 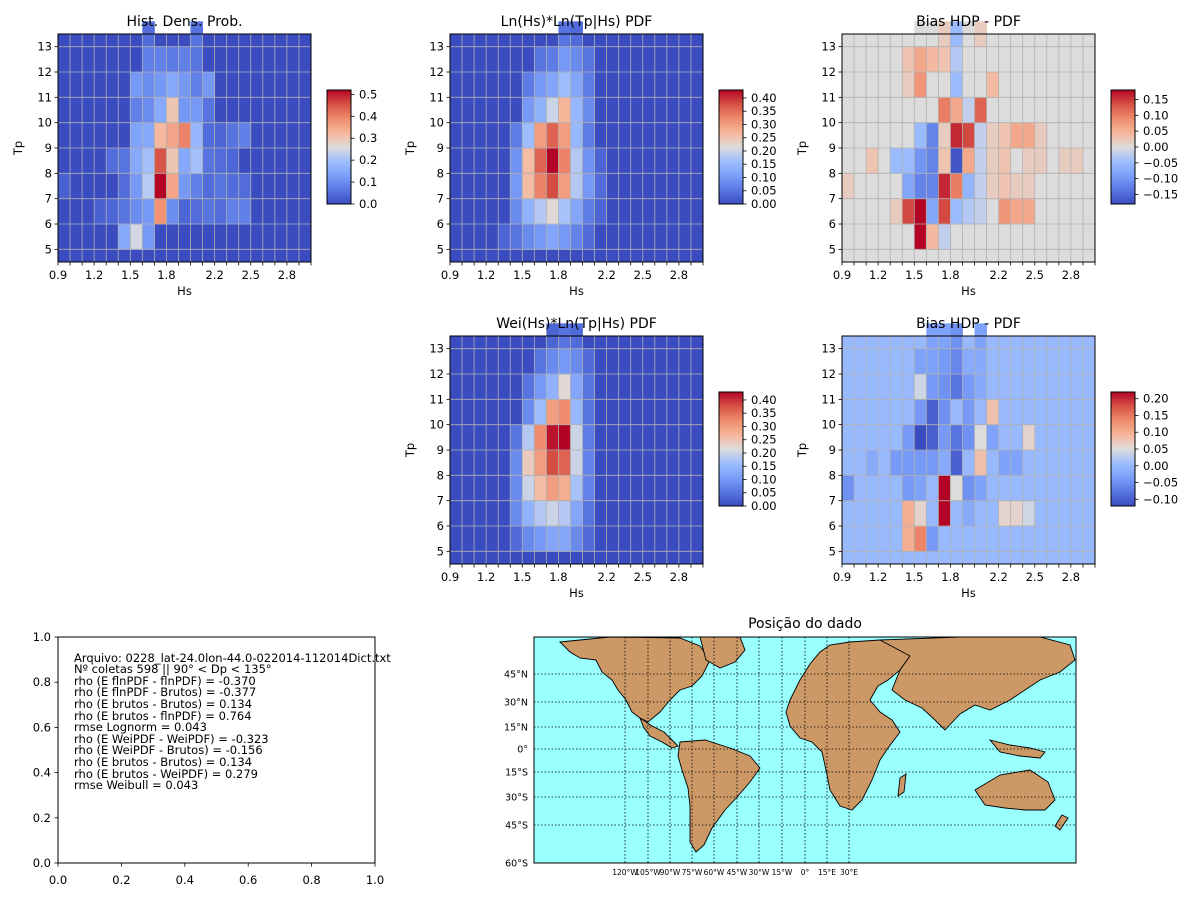 I want to click on heatmap-title: Hist. Dens. Prob., so click(x=184, y=22).